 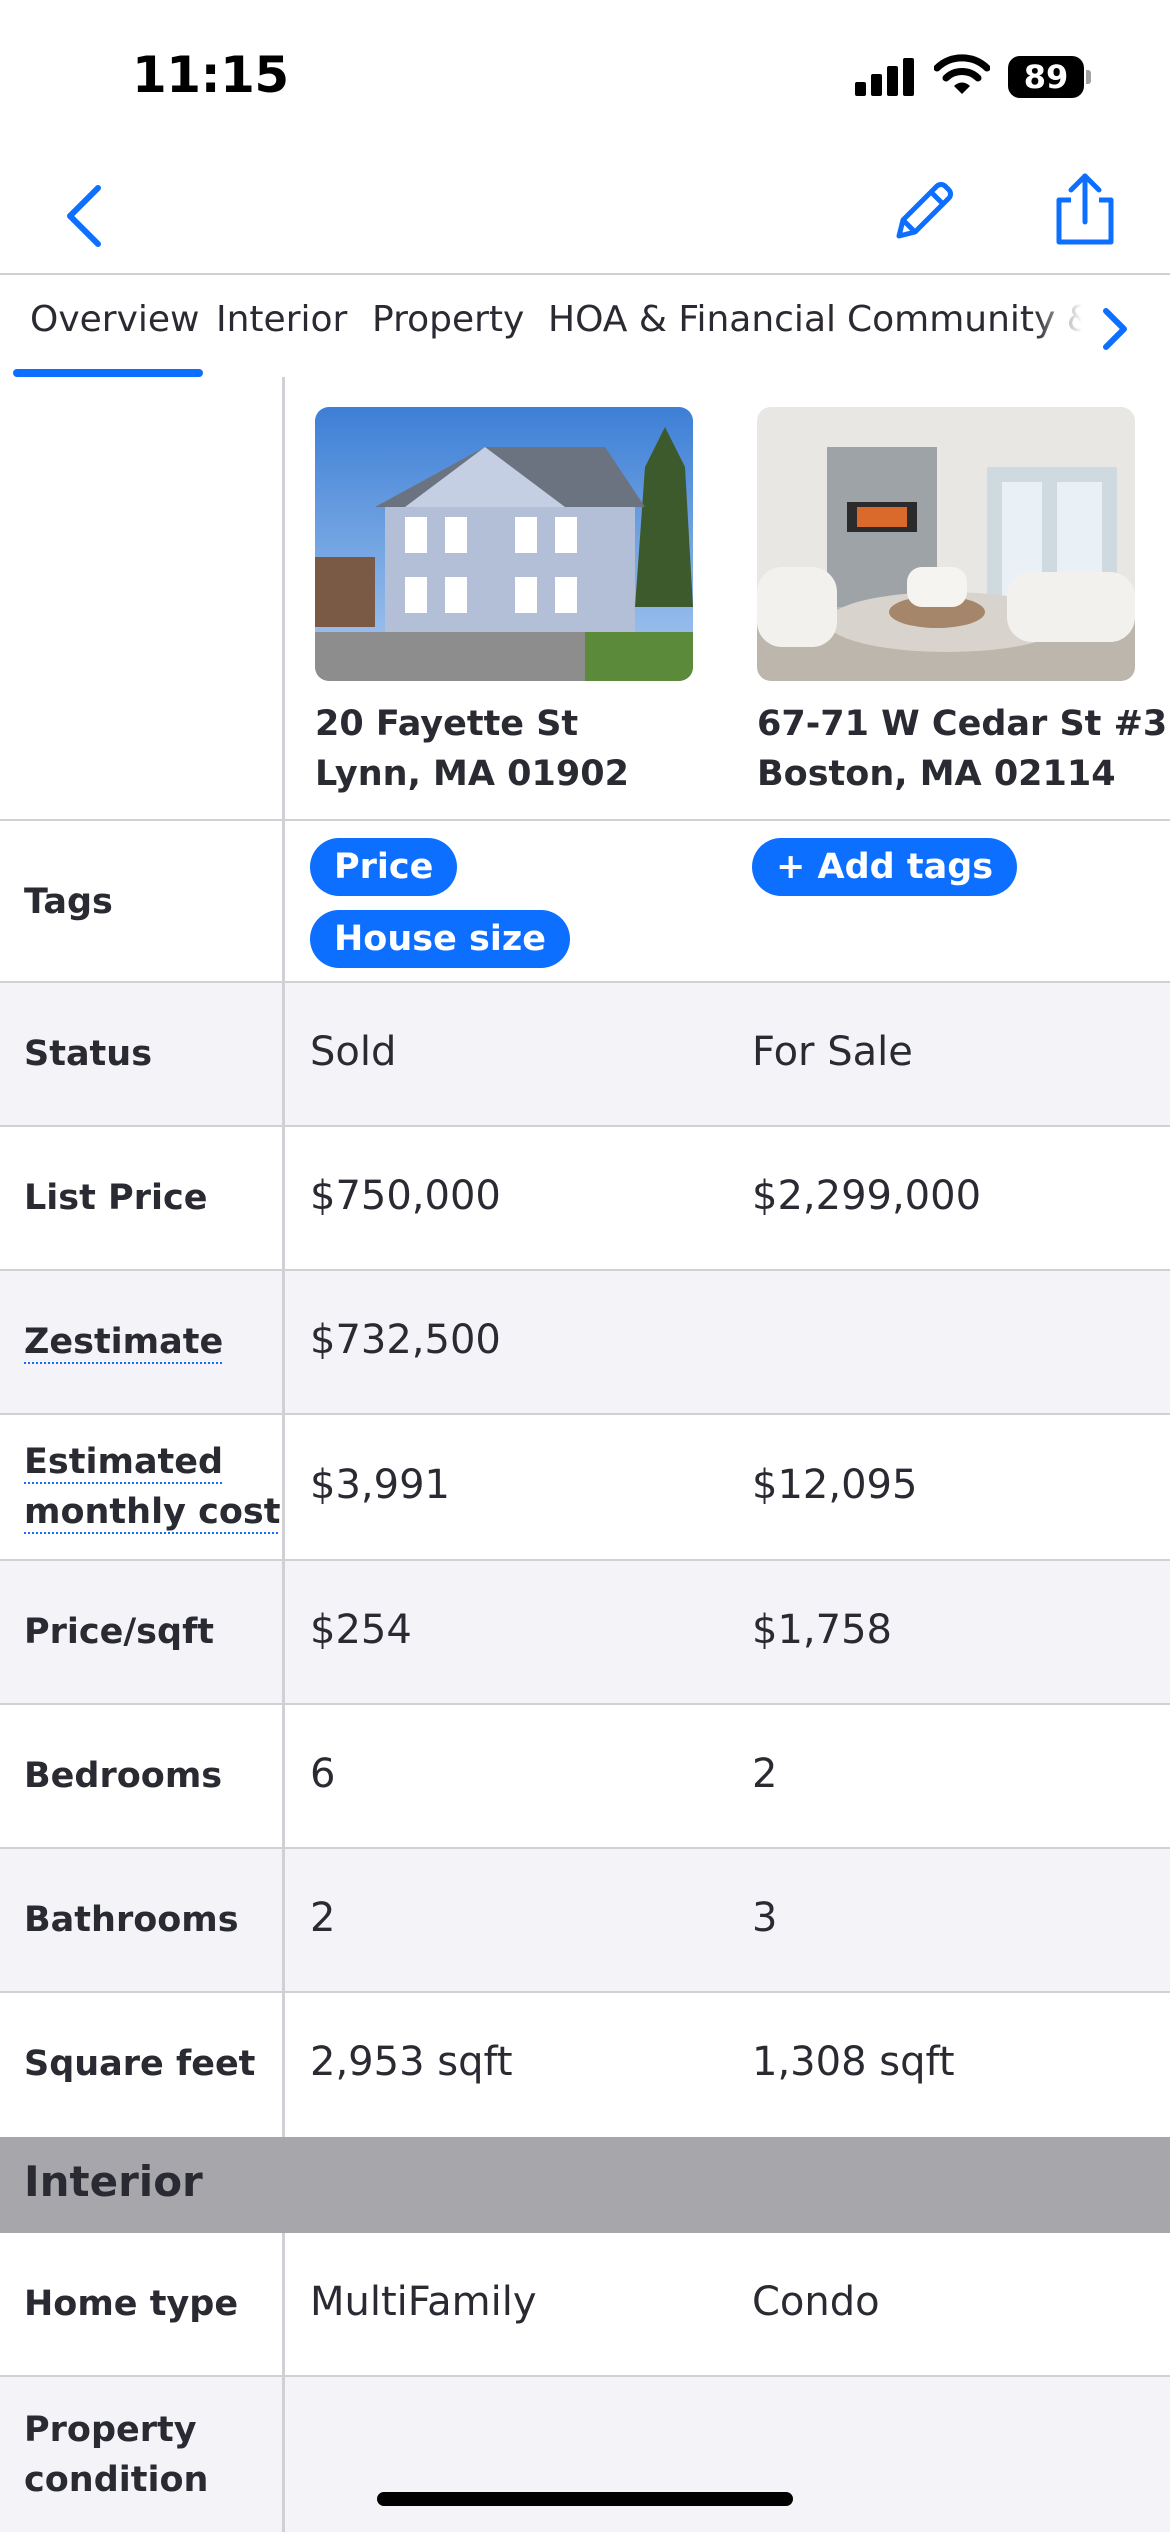 I want to click on home-1-city: Lynn, MA 01902, so click(x=472, y=774).